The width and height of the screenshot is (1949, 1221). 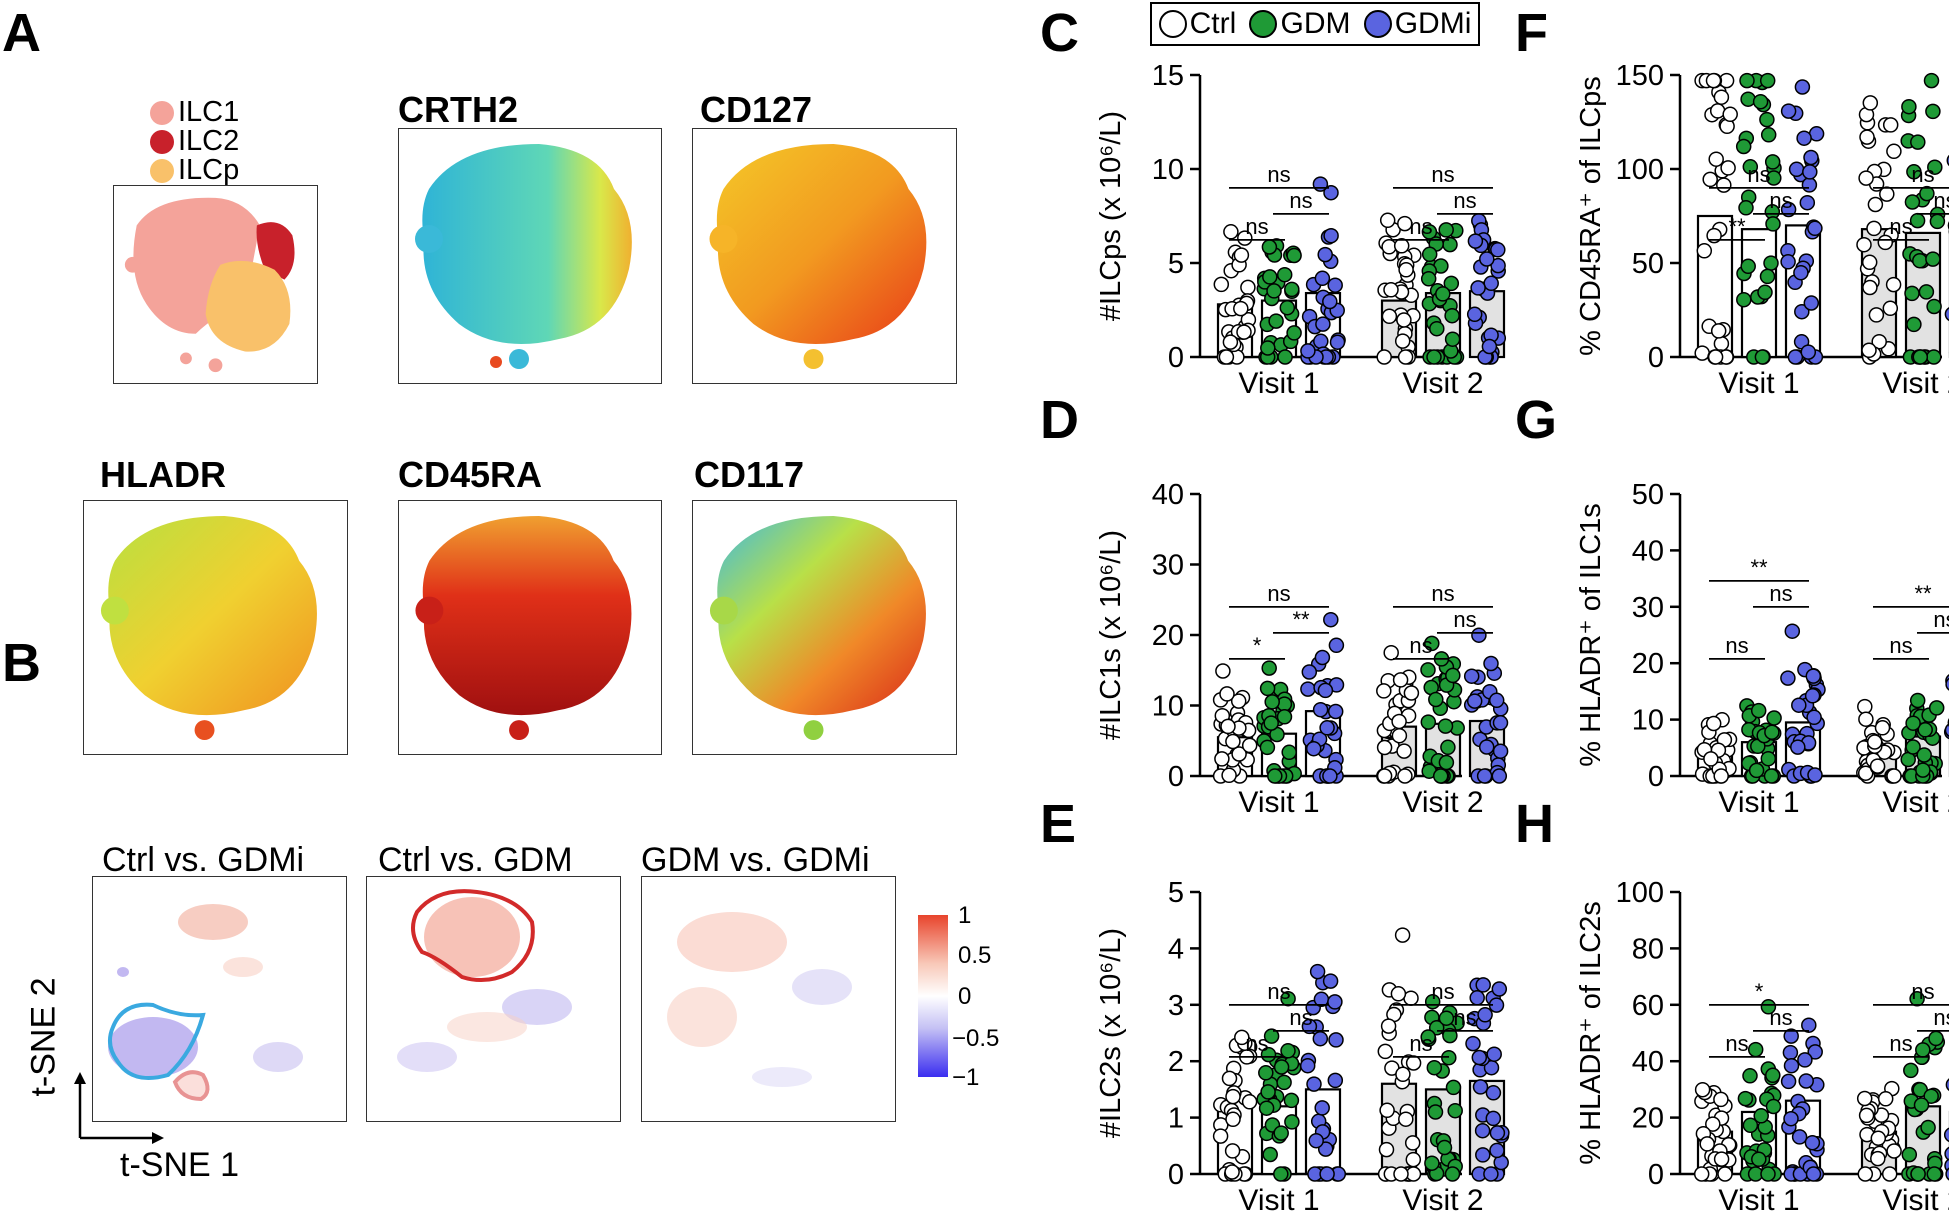 I want to click on ilc1-swatch, so click(x=162, y=112).